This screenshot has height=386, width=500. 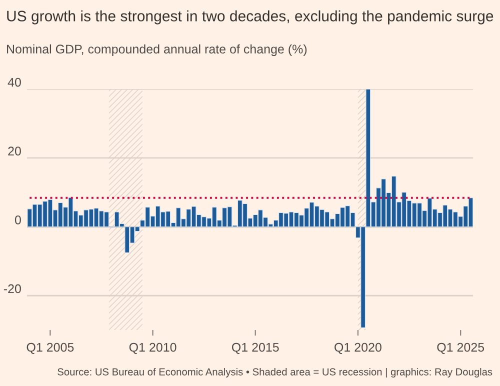 I want to click on x-tick-label: Q1 2015, so click(x=255, y=348).